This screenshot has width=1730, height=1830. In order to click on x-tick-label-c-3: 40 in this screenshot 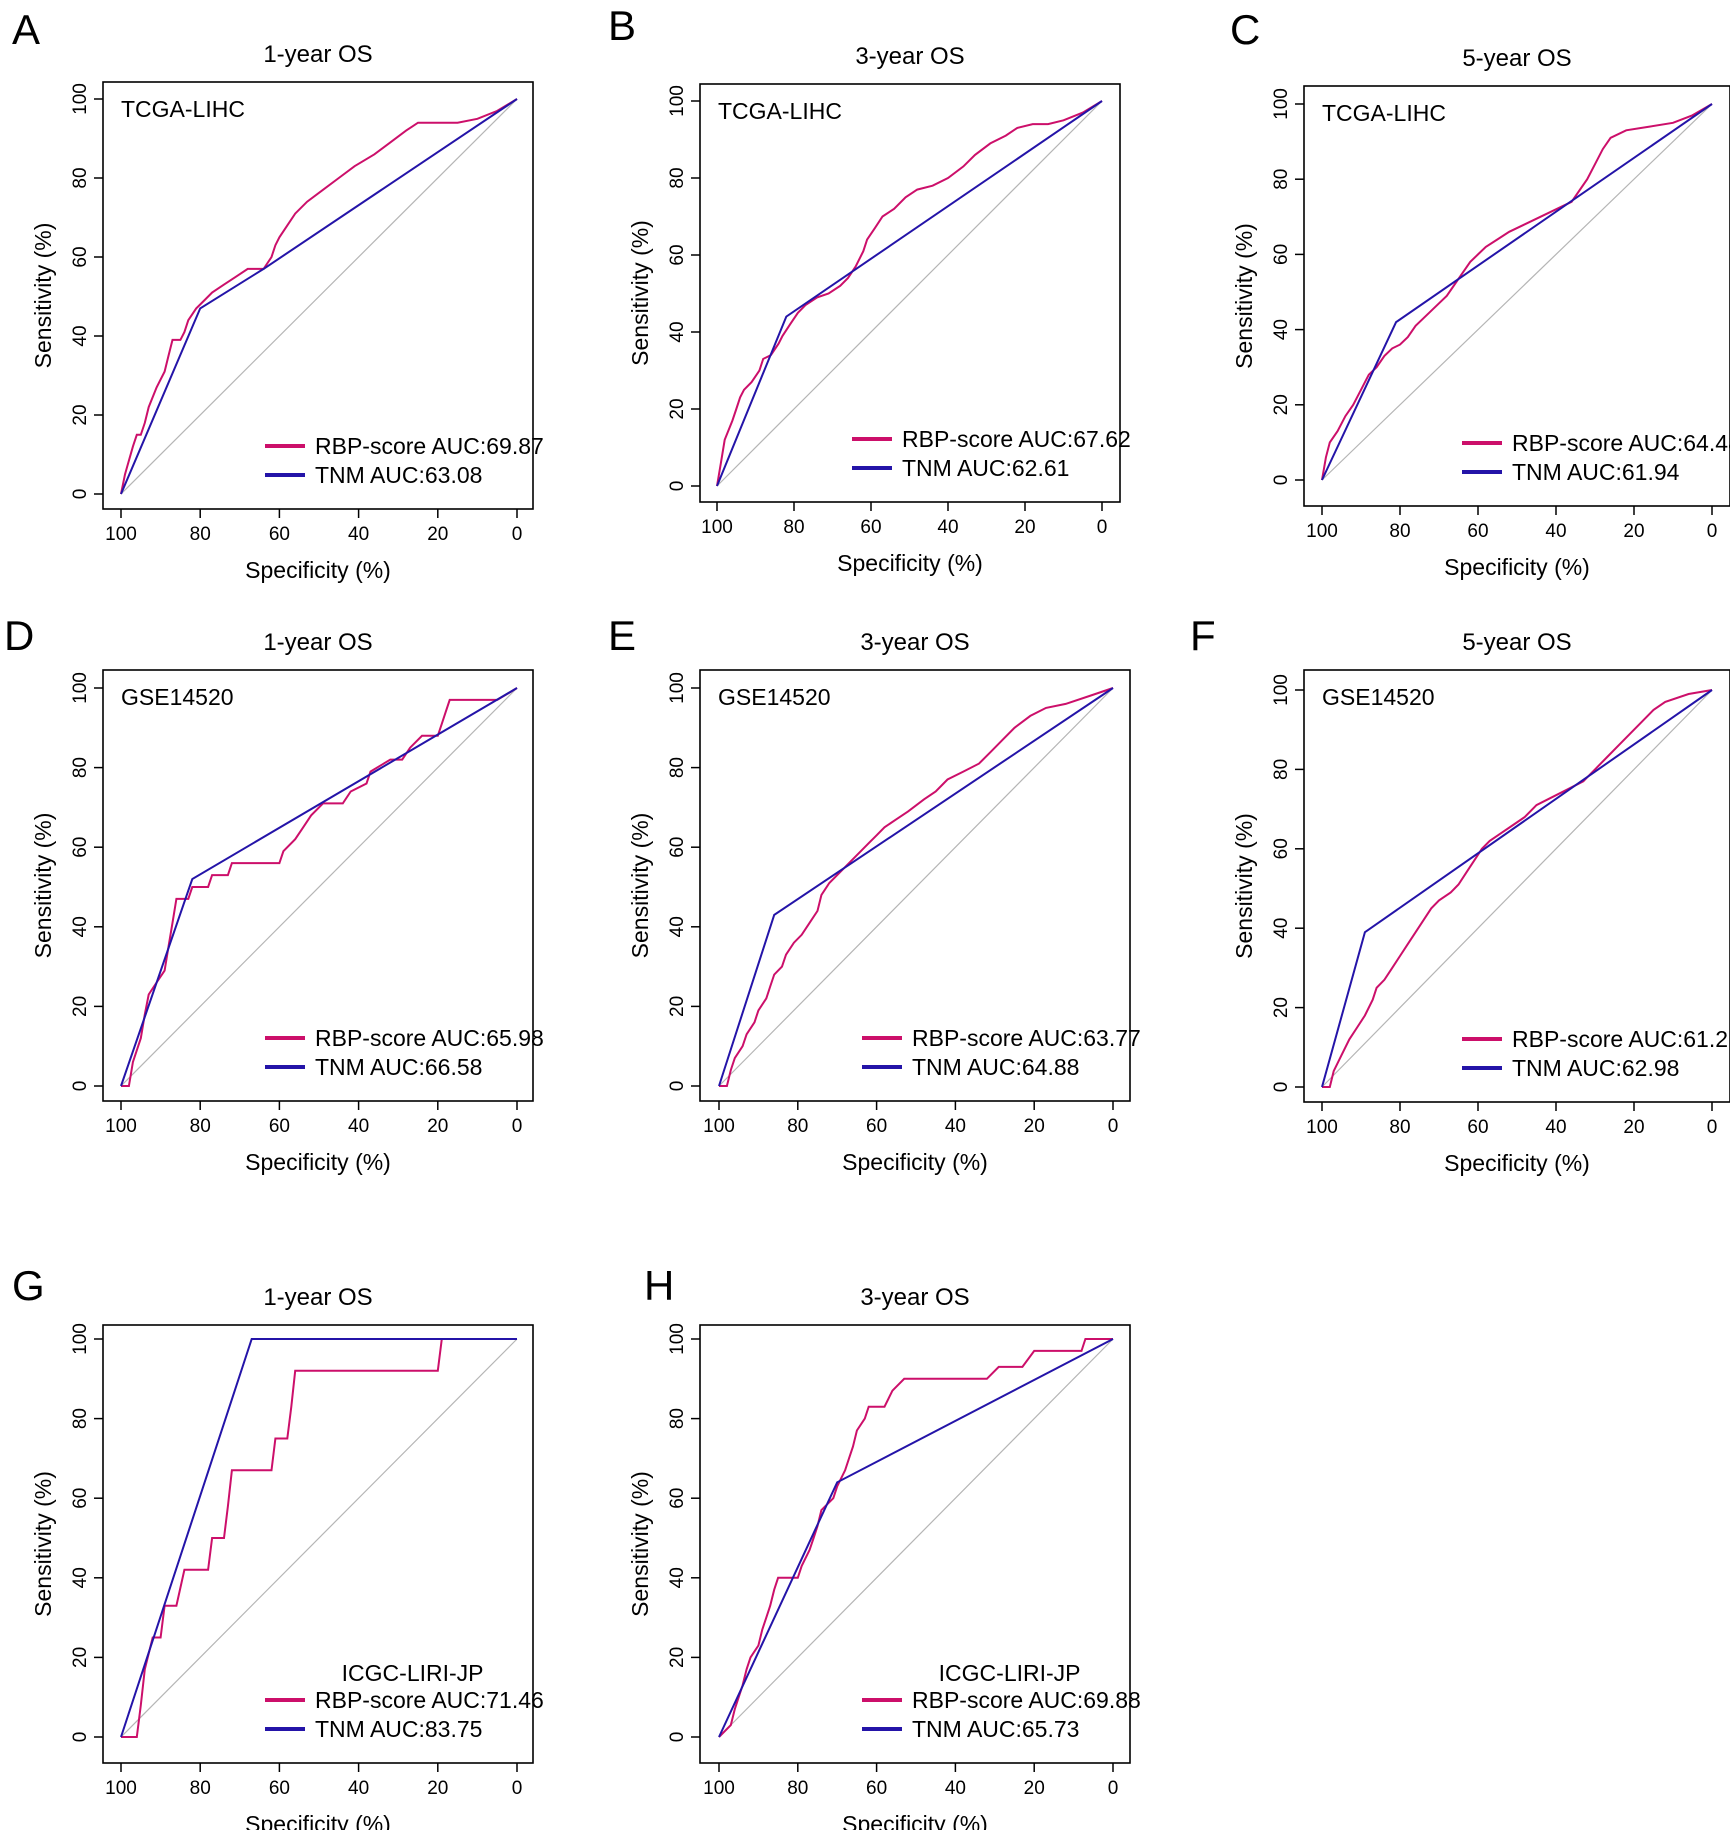, I will do `click(1555, 531)`.